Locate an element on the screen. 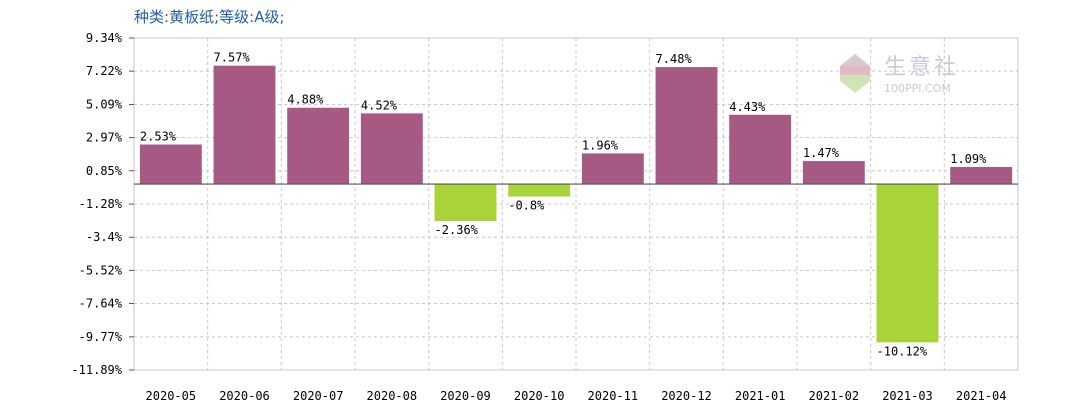 The height and width of the screenshot is (420, 1080). y-tick-label: -11.89% is located at coordinates (96, 370).